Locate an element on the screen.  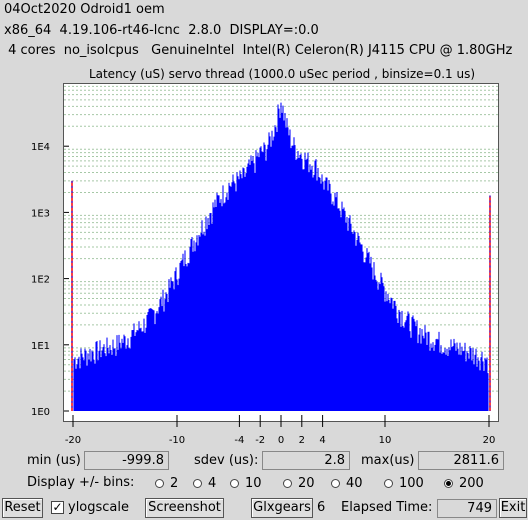
bins-option-label: 20 is located at coordinates (306, 483).